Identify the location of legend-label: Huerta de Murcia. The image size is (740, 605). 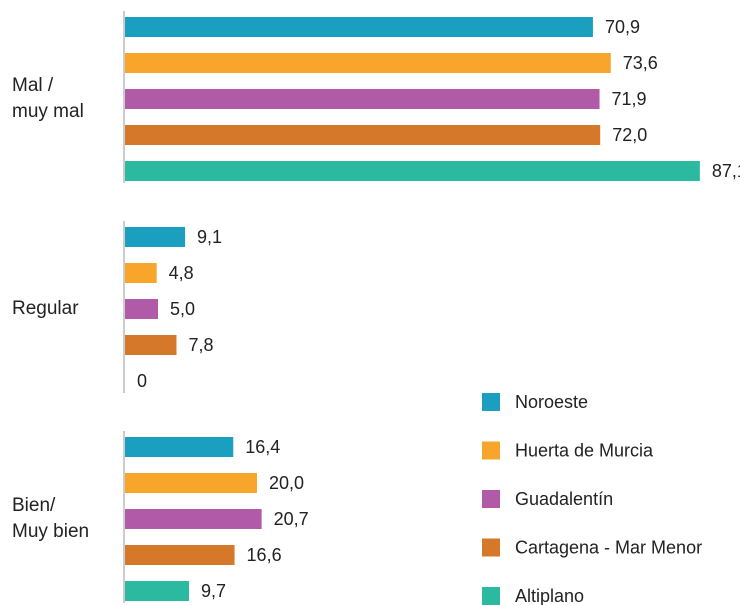
(584, 450).